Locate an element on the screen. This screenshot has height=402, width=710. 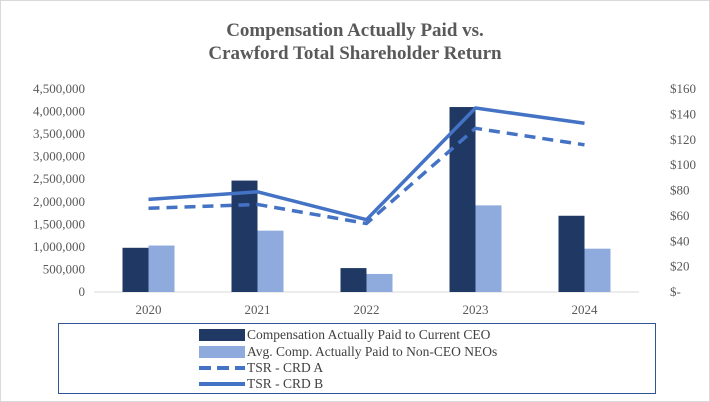
right-axis-tick-label: $160 is located at coordinates (683, 88).